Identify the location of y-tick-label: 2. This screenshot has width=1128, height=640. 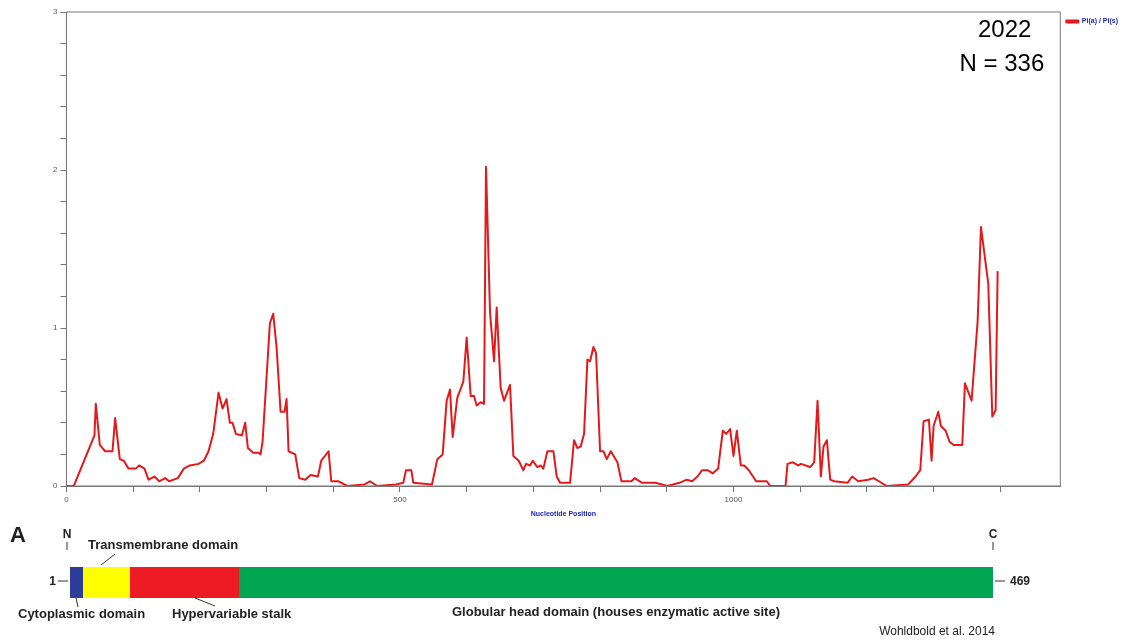
(55, 170).